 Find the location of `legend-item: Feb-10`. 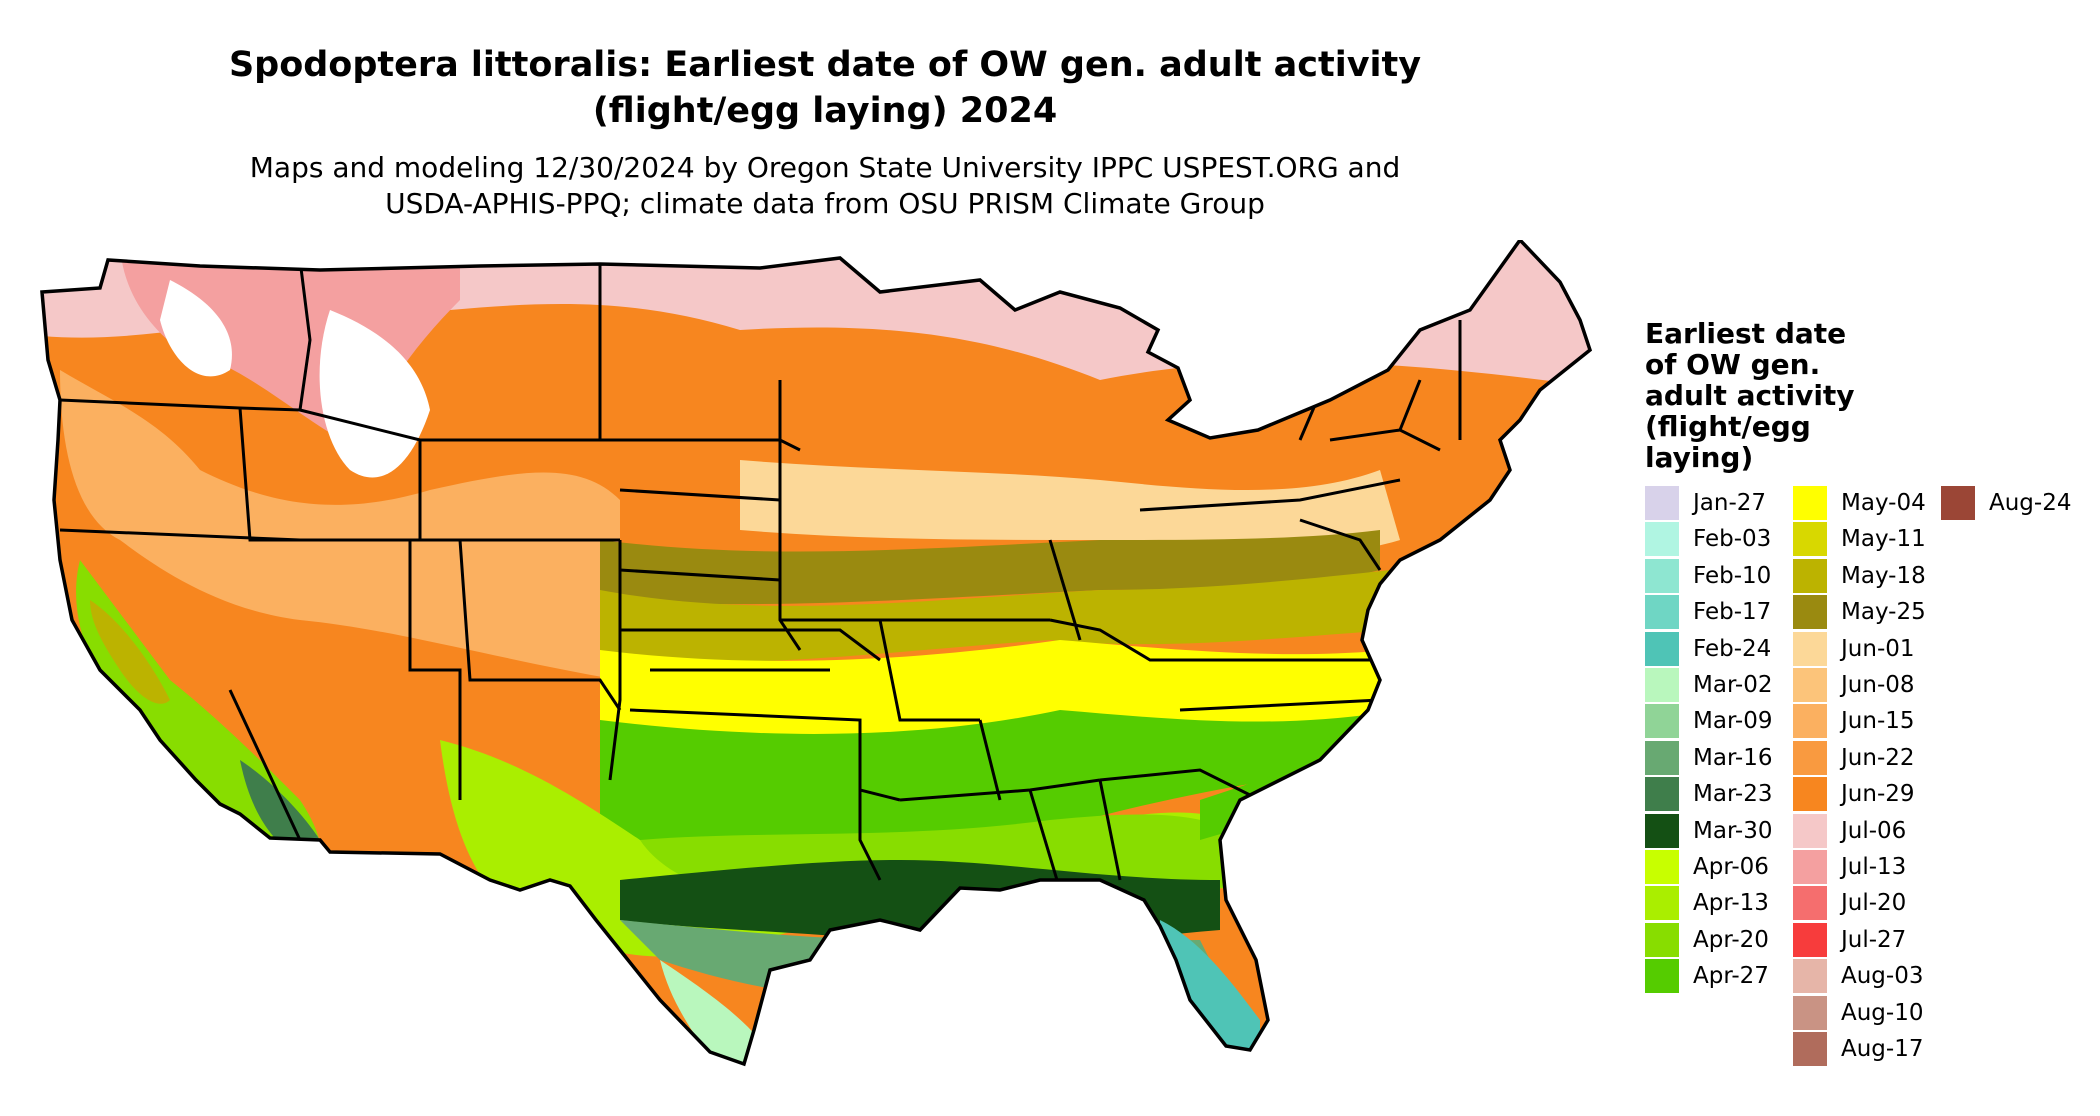

legend-item: Feb-10 is located at coordinates (1708, 575).